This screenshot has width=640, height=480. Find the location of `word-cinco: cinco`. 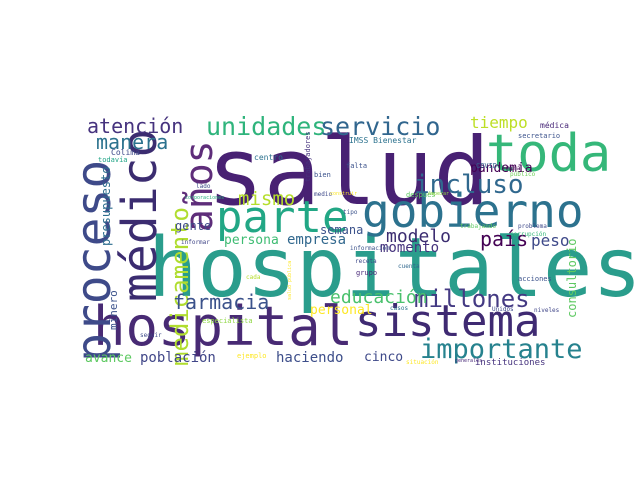

word-cinco: cinco is located at coordinates (384, 357).